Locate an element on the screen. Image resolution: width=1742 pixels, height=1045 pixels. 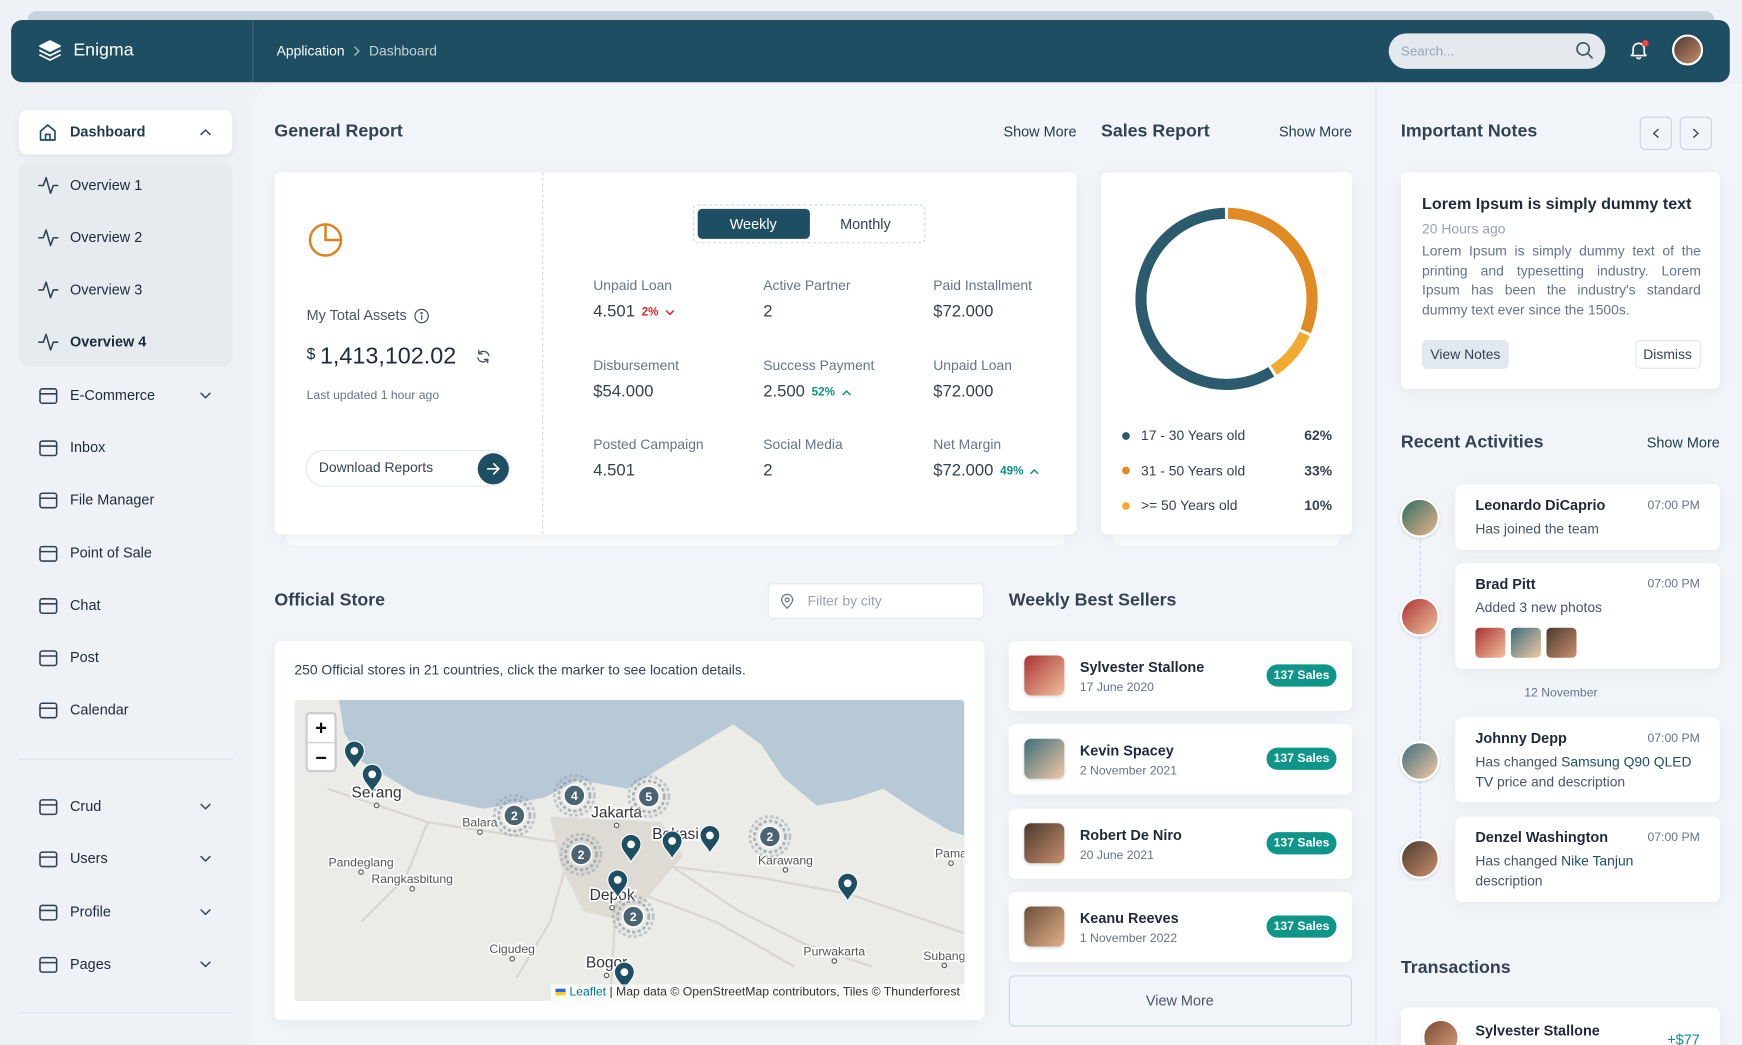
card-shadow-stack is located at coordinates (675, 538).